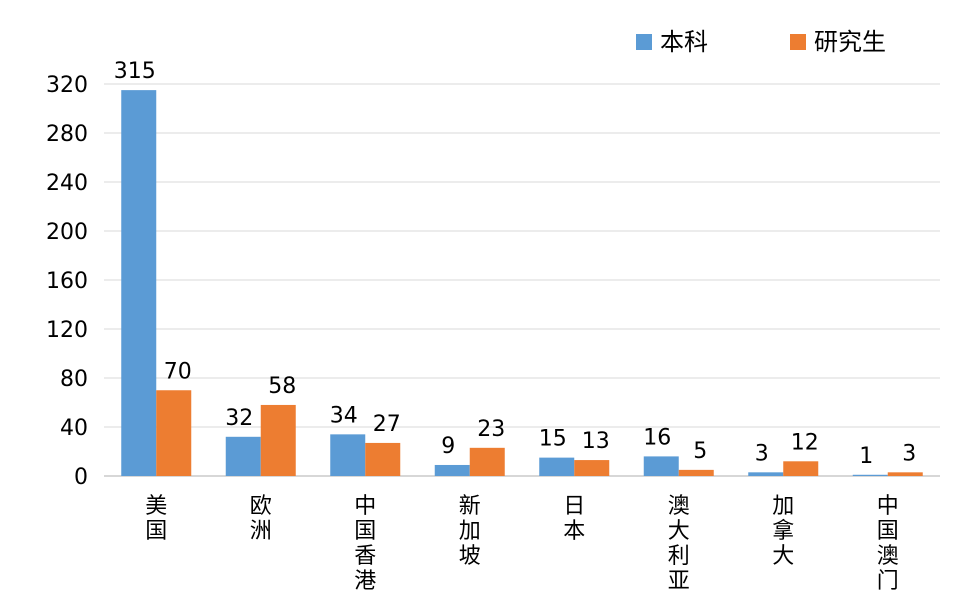  What do you see at coordinates (448, 446) in the screenshot?
I see `data-label: 9` at bounding box center [448, 446].